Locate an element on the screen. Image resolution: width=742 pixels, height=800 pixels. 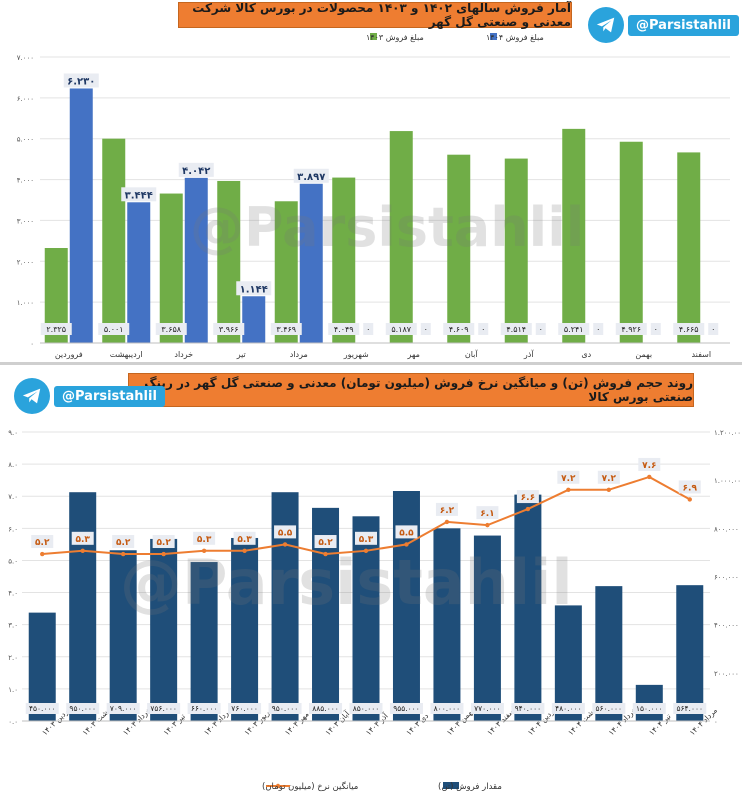
y-tick-label: ۴.۰۰۰ is located at coordinates (25, 181).